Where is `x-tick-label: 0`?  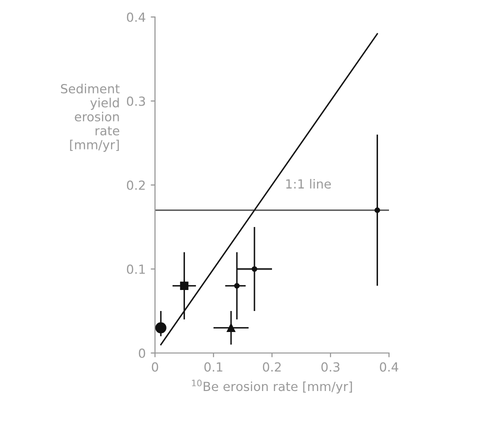
x-tick-label: 0 is located at coordinates (155, 367).